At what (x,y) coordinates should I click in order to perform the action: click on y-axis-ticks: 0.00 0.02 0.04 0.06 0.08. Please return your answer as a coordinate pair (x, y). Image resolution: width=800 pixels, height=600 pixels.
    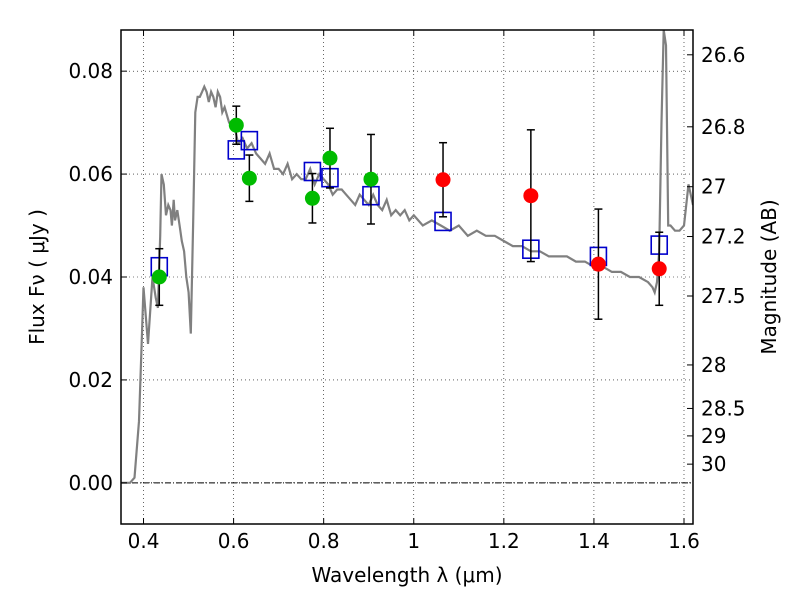
    Looking at the image, I should click on (97, 277).